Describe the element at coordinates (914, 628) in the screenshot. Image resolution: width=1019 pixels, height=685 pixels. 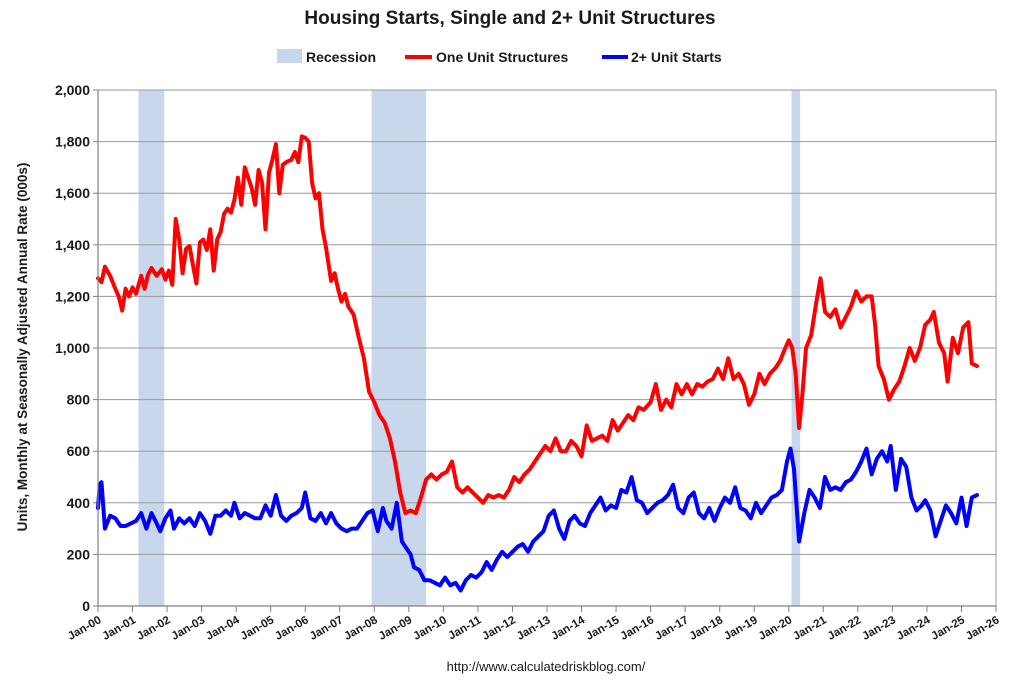
I see `x-tick-label-24: Jan-24` at that location.